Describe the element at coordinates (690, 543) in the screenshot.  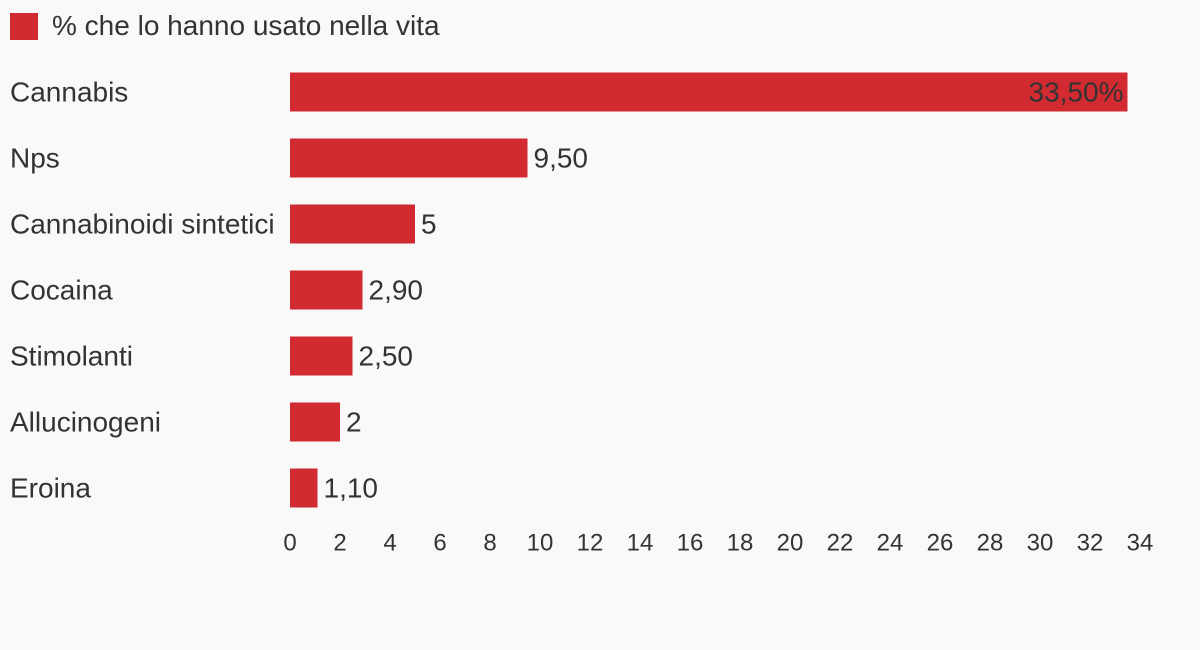
I see `x-tick-label: 16` at that location.